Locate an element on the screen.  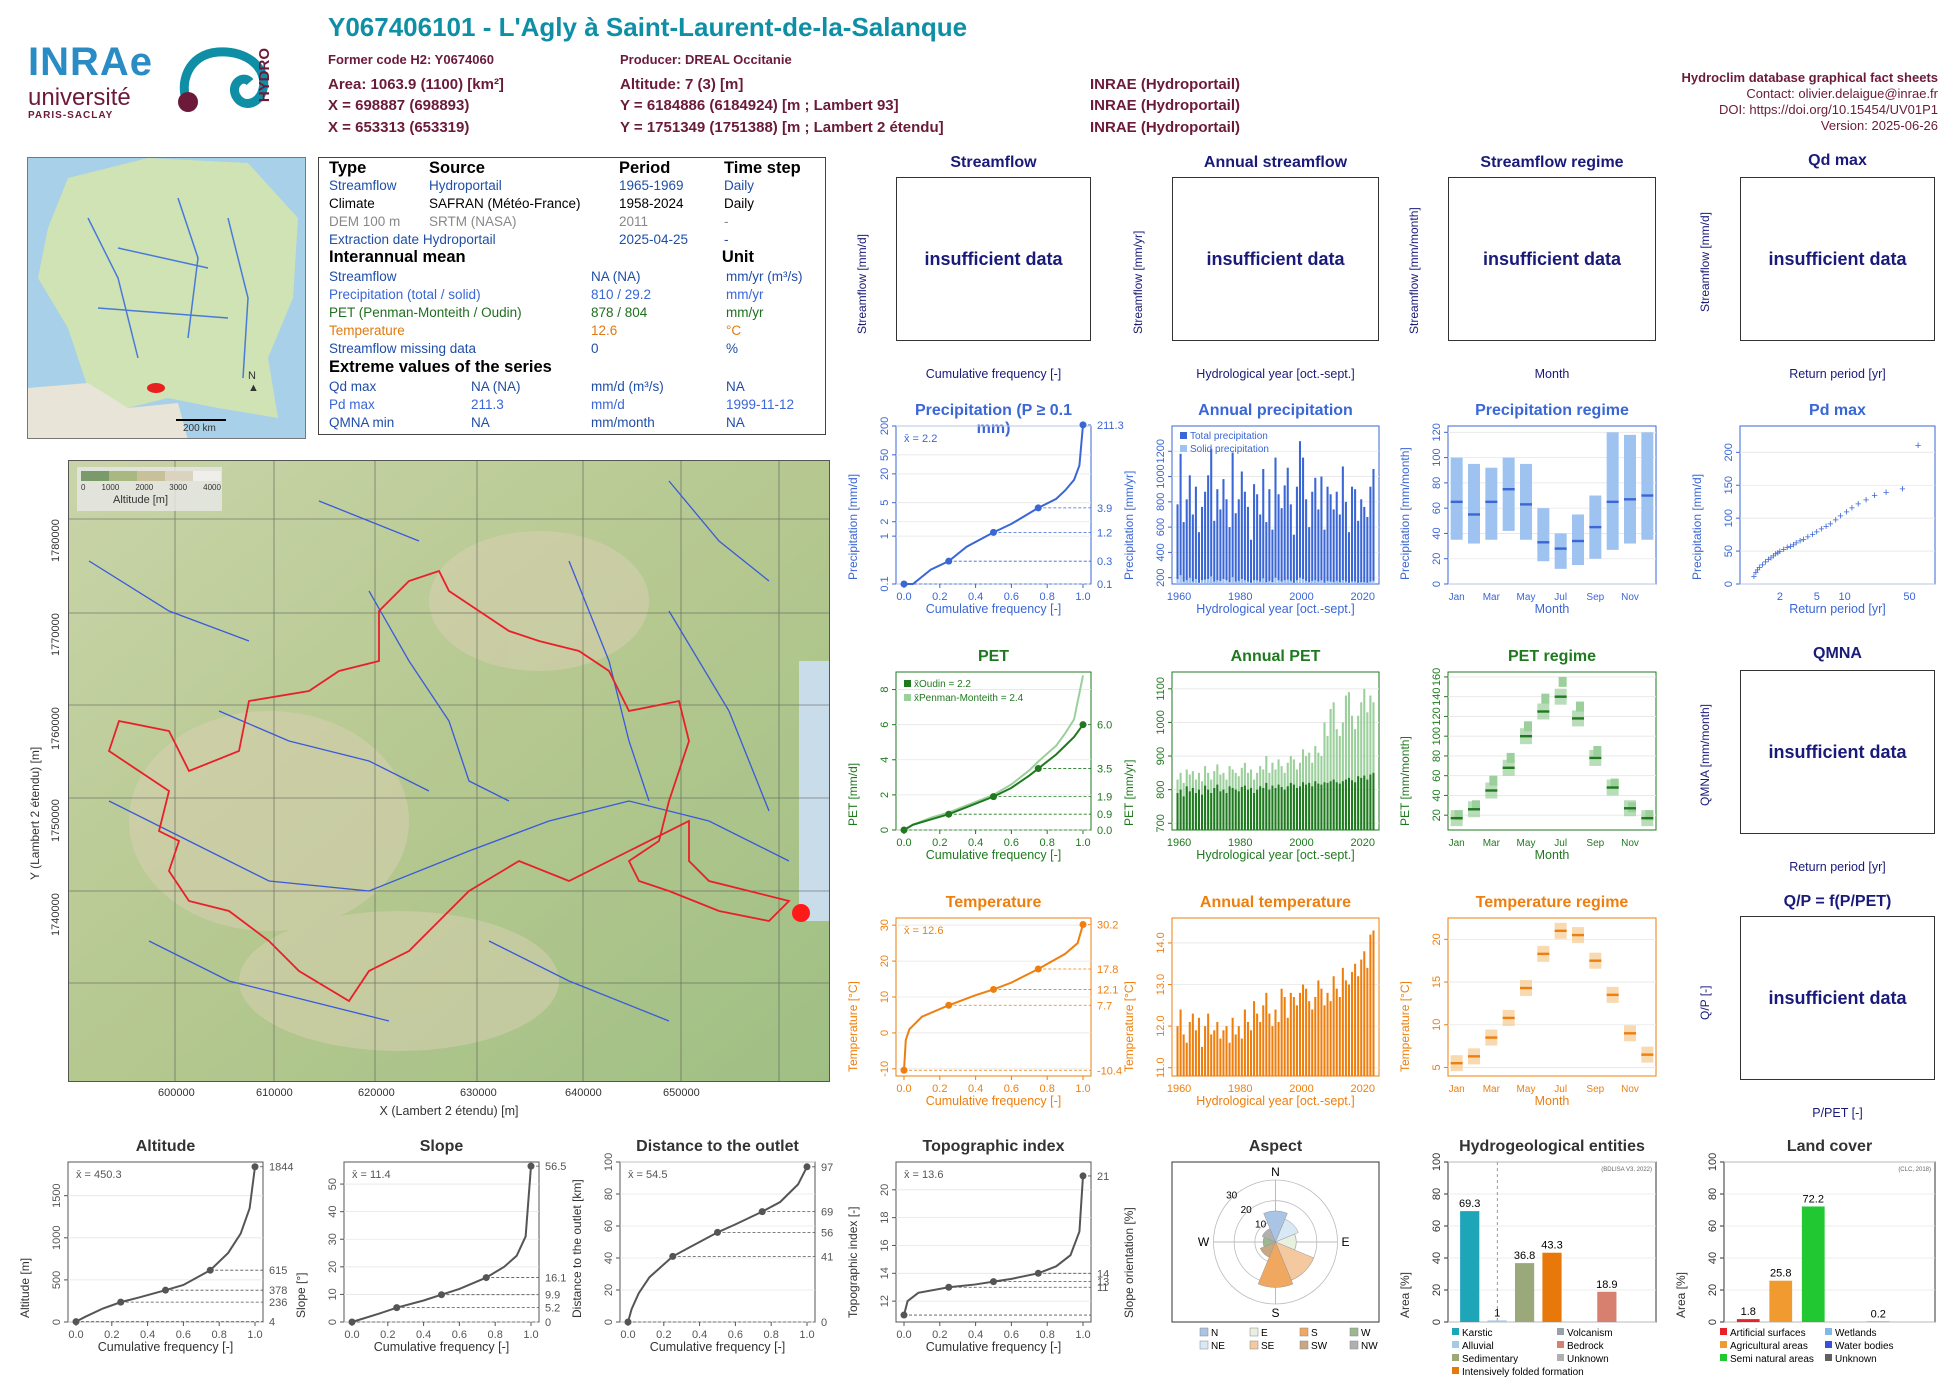
topo_cdf-xtick-1: 0.2 is located at coordinates (939, 1335).